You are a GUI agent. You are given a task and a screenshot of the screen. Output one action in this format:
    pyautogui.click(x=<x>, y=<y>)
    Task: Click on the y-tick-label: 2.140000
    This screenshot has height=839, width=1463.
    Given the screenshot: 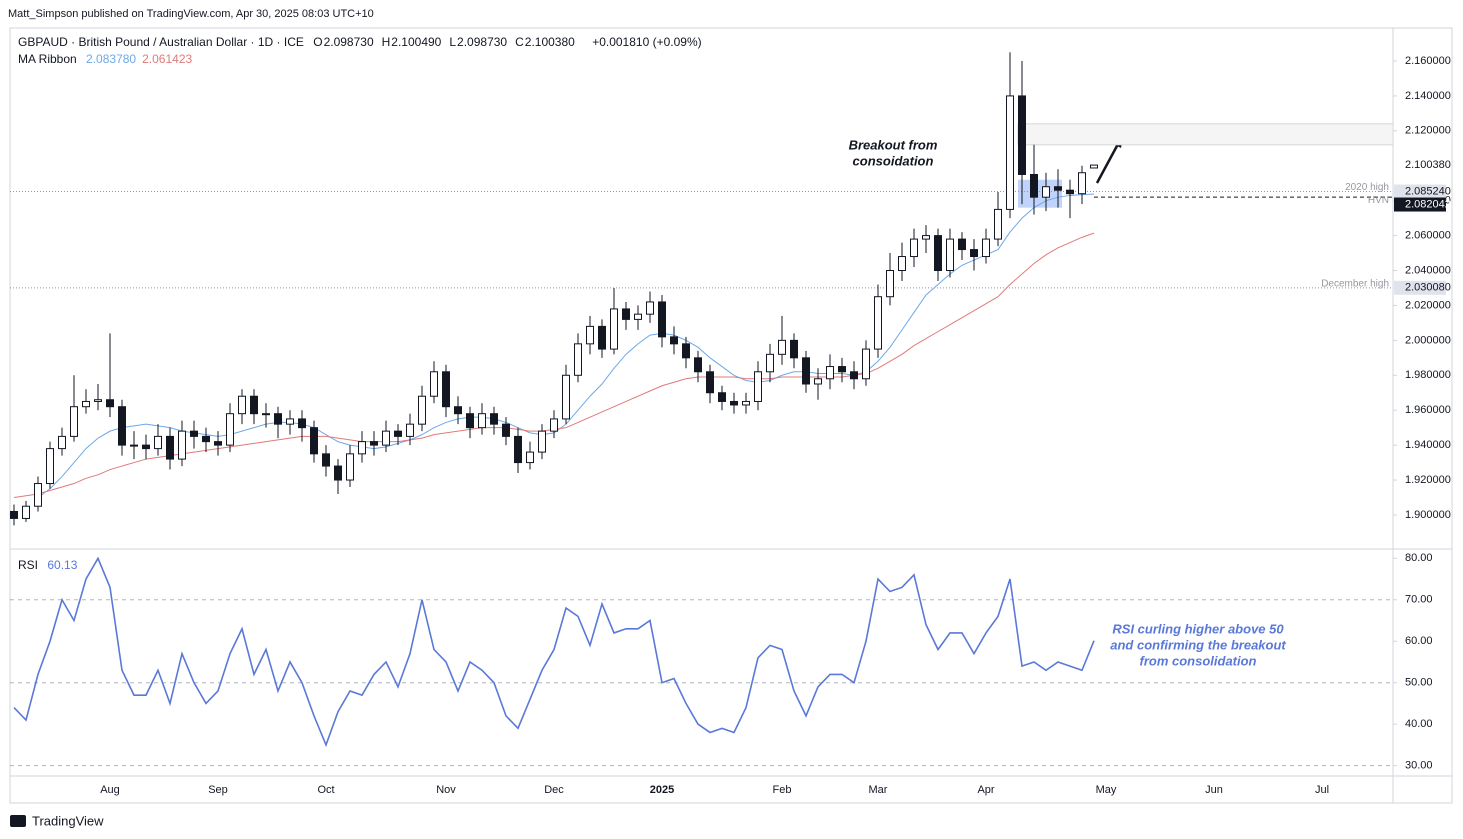 What is the action you would take?
    pyautogui.click(x=1428, y=96)
    